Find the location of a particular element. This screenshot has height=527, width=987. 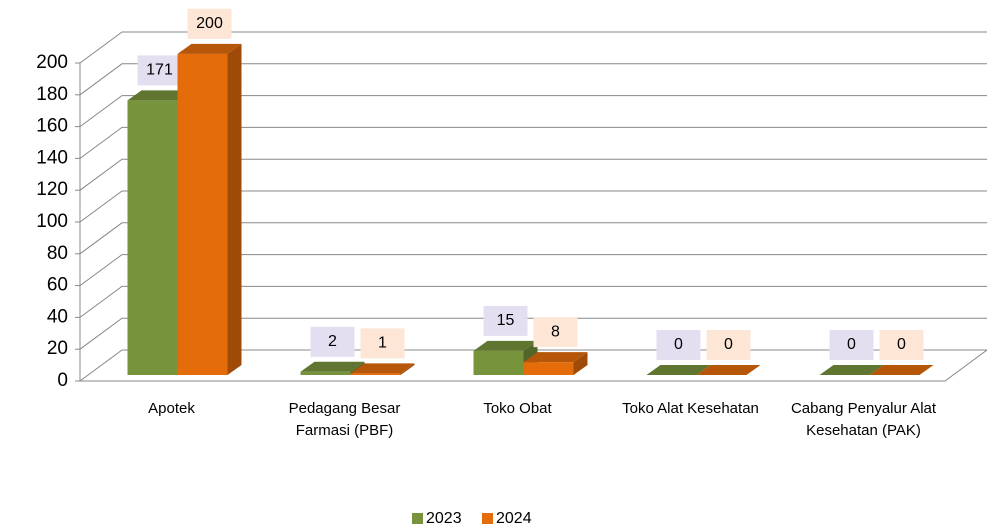

y-tick-label: 40 is located at coordinates (57, 316).